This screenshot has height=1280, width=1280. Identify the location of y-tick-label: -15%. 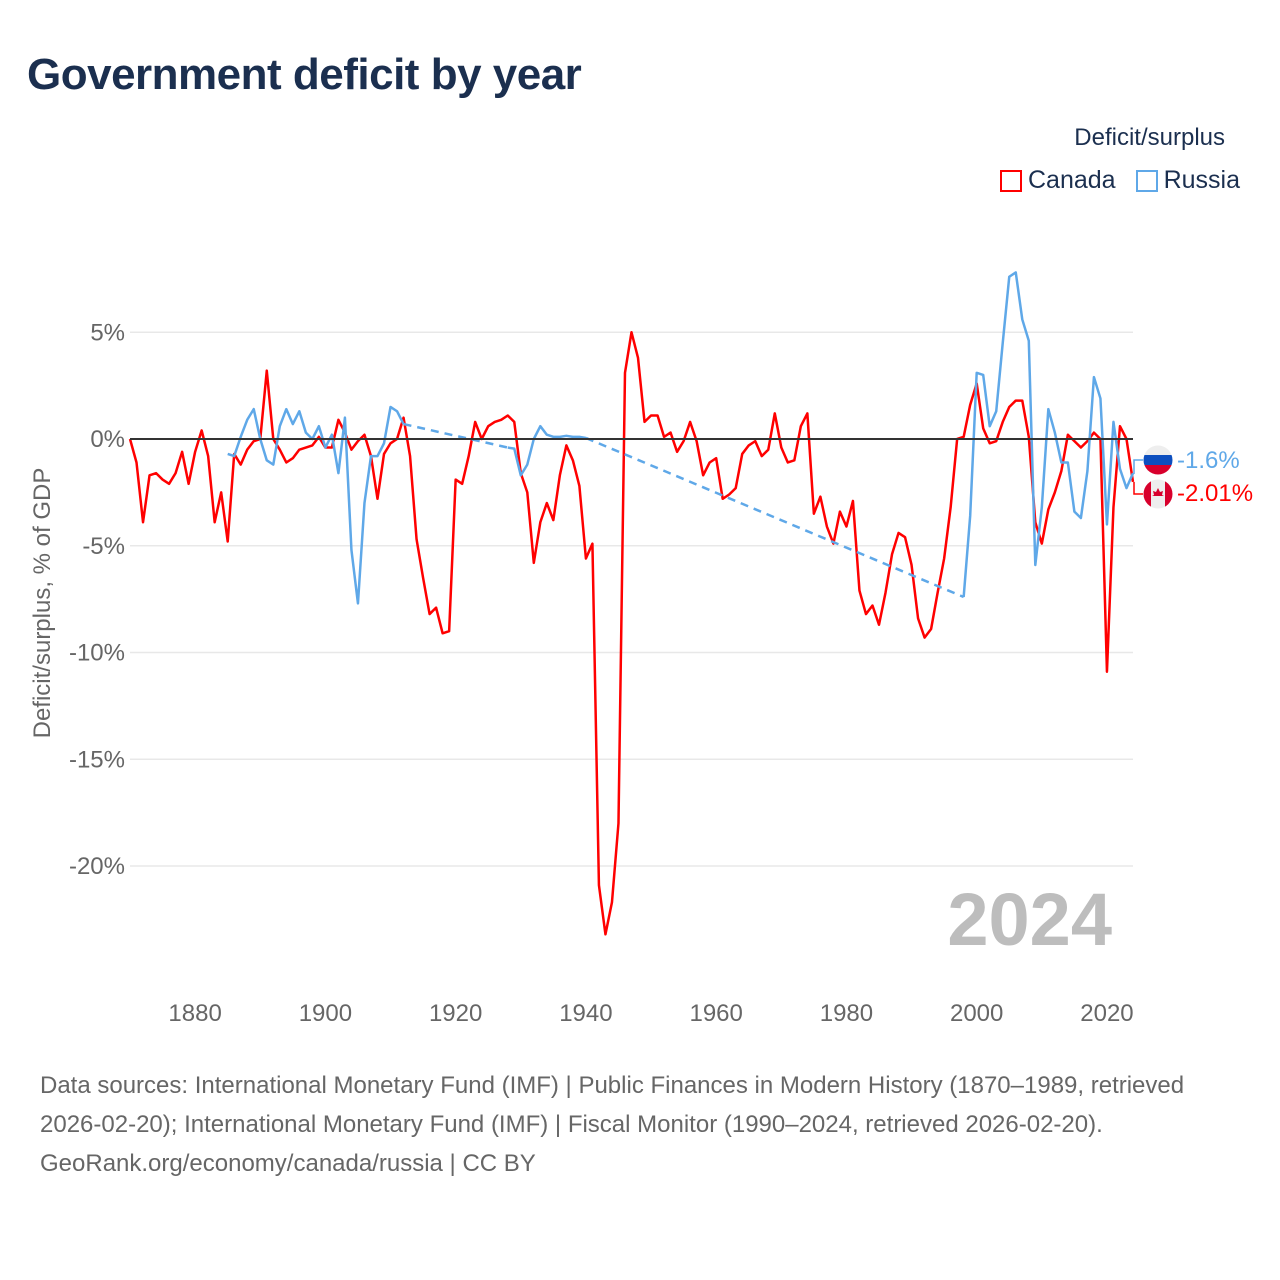
(97, 759).